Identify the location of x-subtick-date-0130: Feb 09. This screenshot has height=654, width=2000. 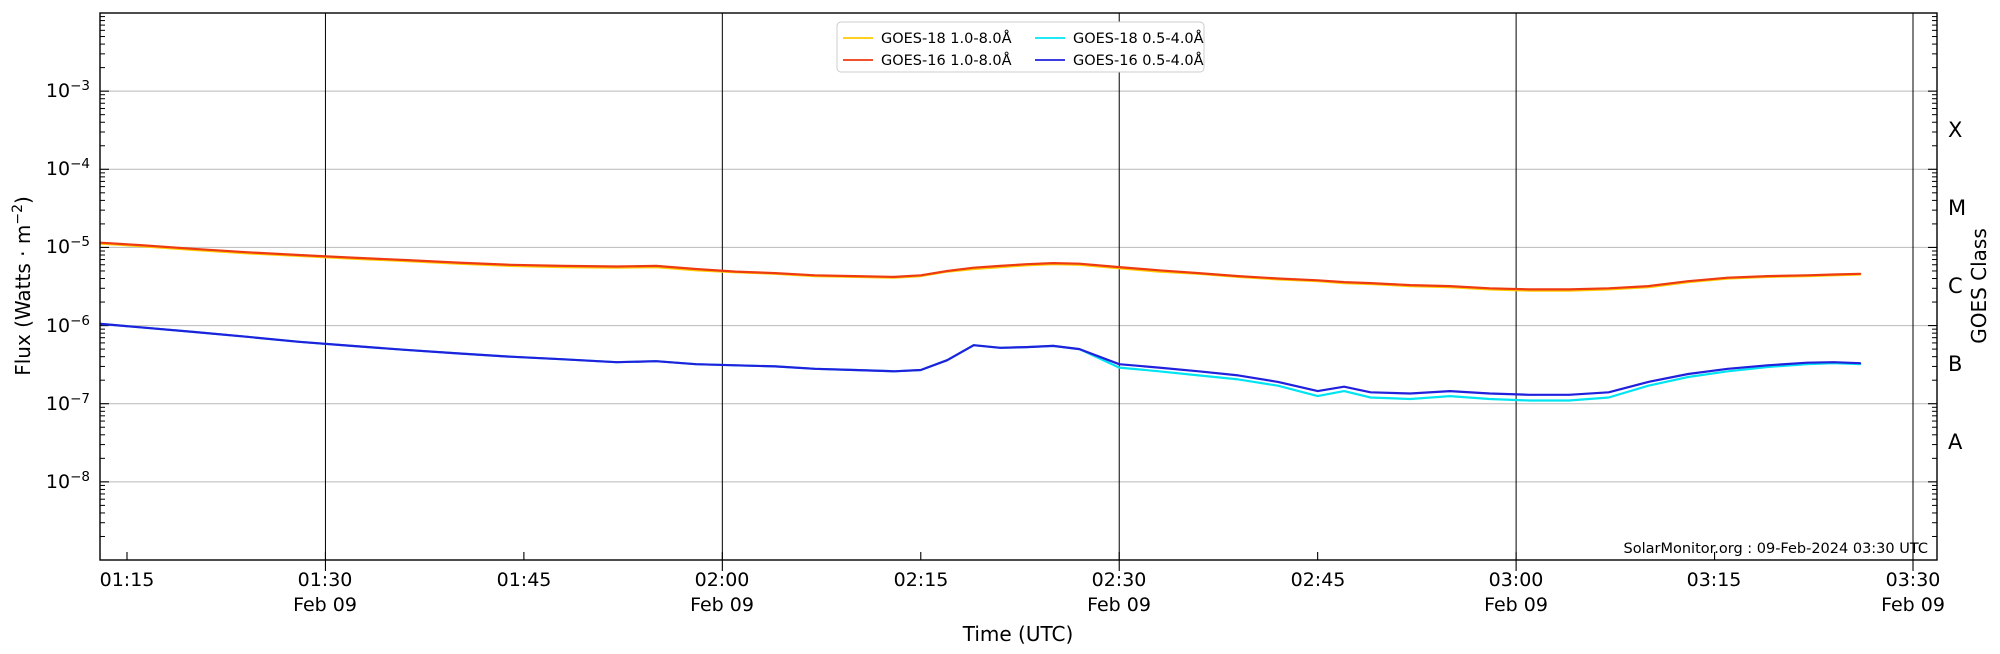
(325, 605).